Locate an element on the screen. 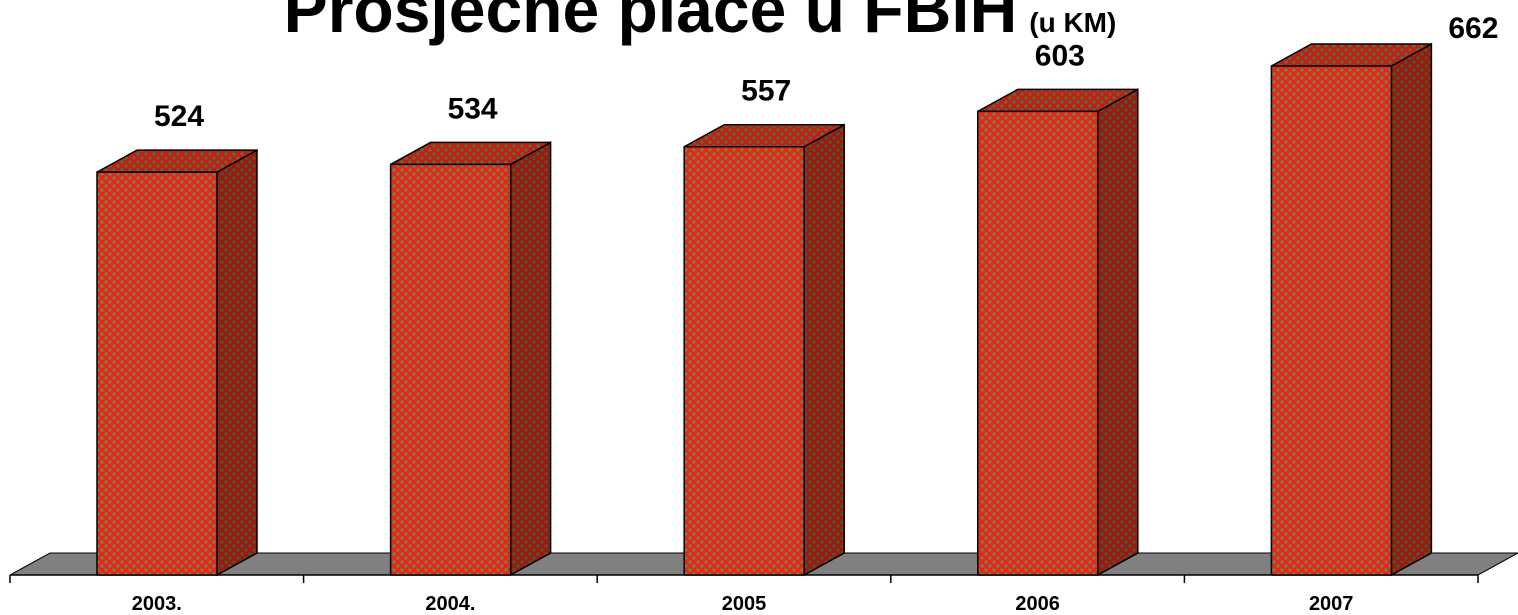 Image resolution: width=1518 pixels, height=615 pixels. value-label: 662 is located at coordinates (1473, 28).